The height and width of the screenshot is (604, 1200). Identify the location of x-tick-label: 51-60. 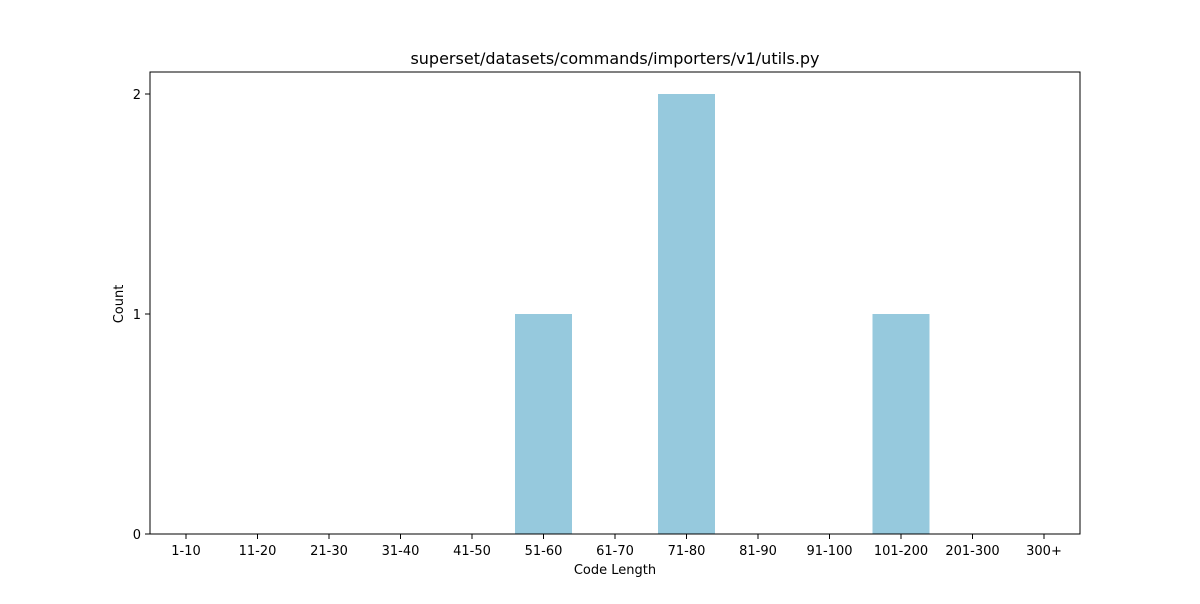
(544, 551).